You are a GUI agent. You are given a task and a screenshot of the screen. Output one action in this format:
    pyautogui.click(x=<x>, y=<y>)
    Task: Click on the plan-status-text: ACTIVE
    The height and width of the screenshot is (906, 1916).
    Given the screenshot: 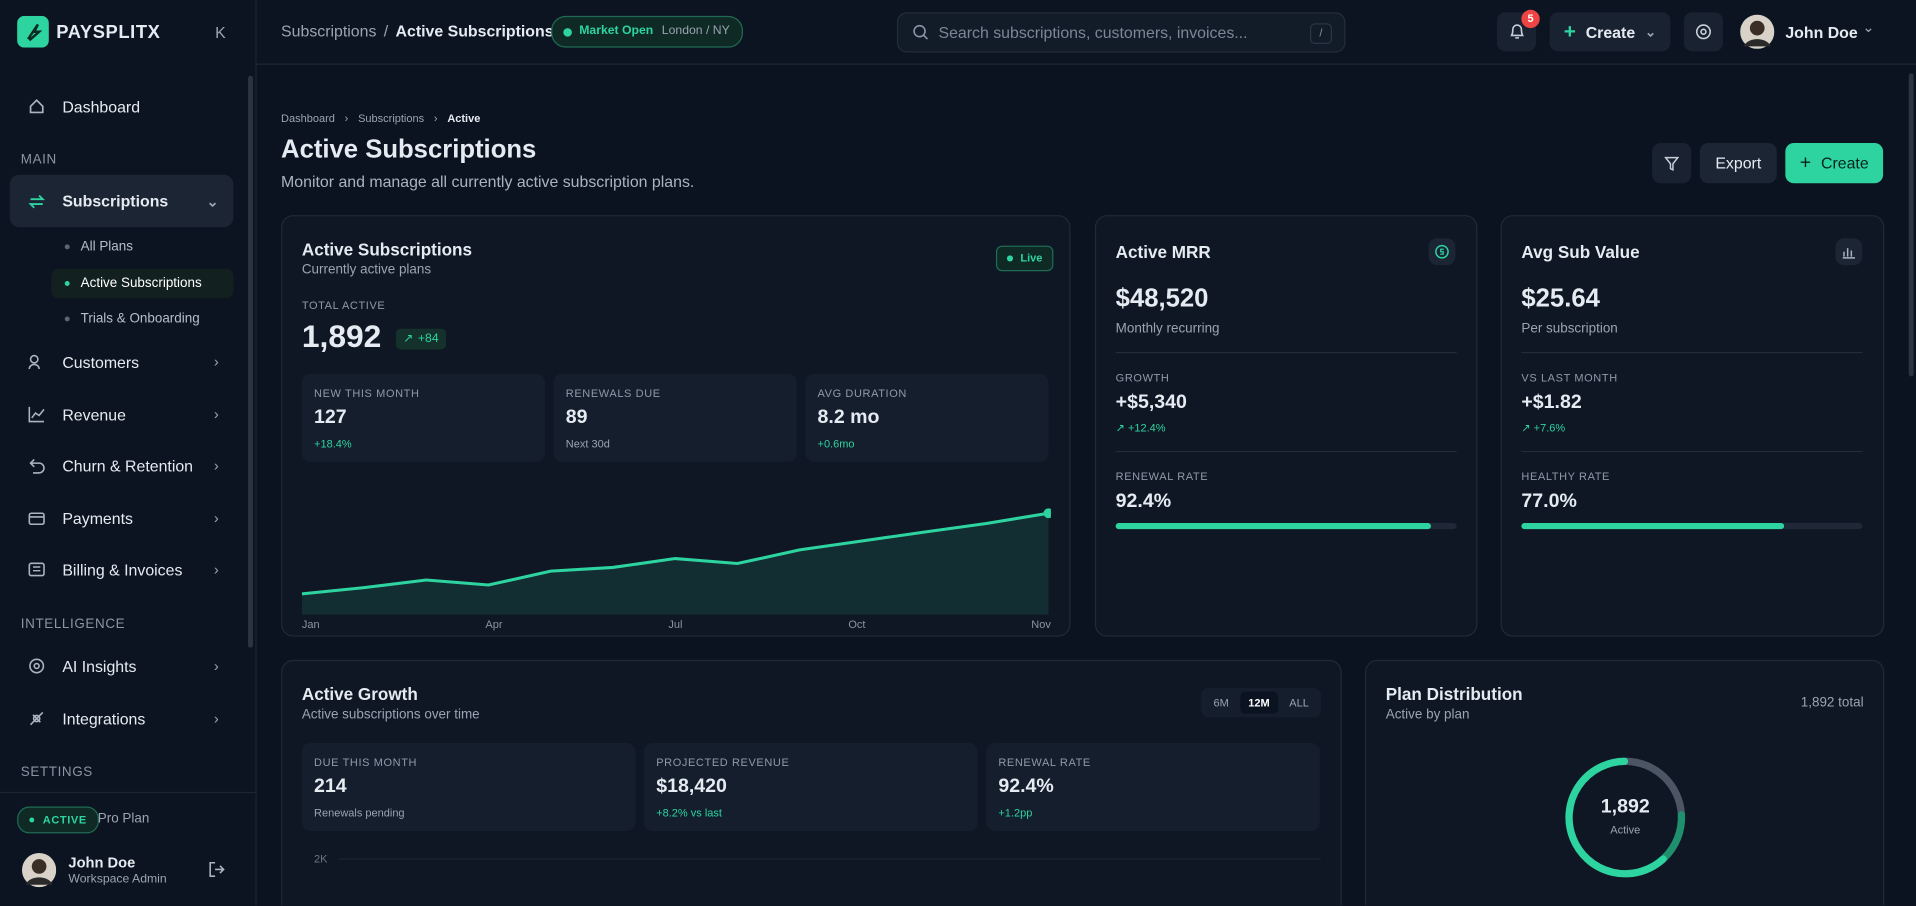 What is the action you would take?
    pyautogui.click(x=64, y=820)
    